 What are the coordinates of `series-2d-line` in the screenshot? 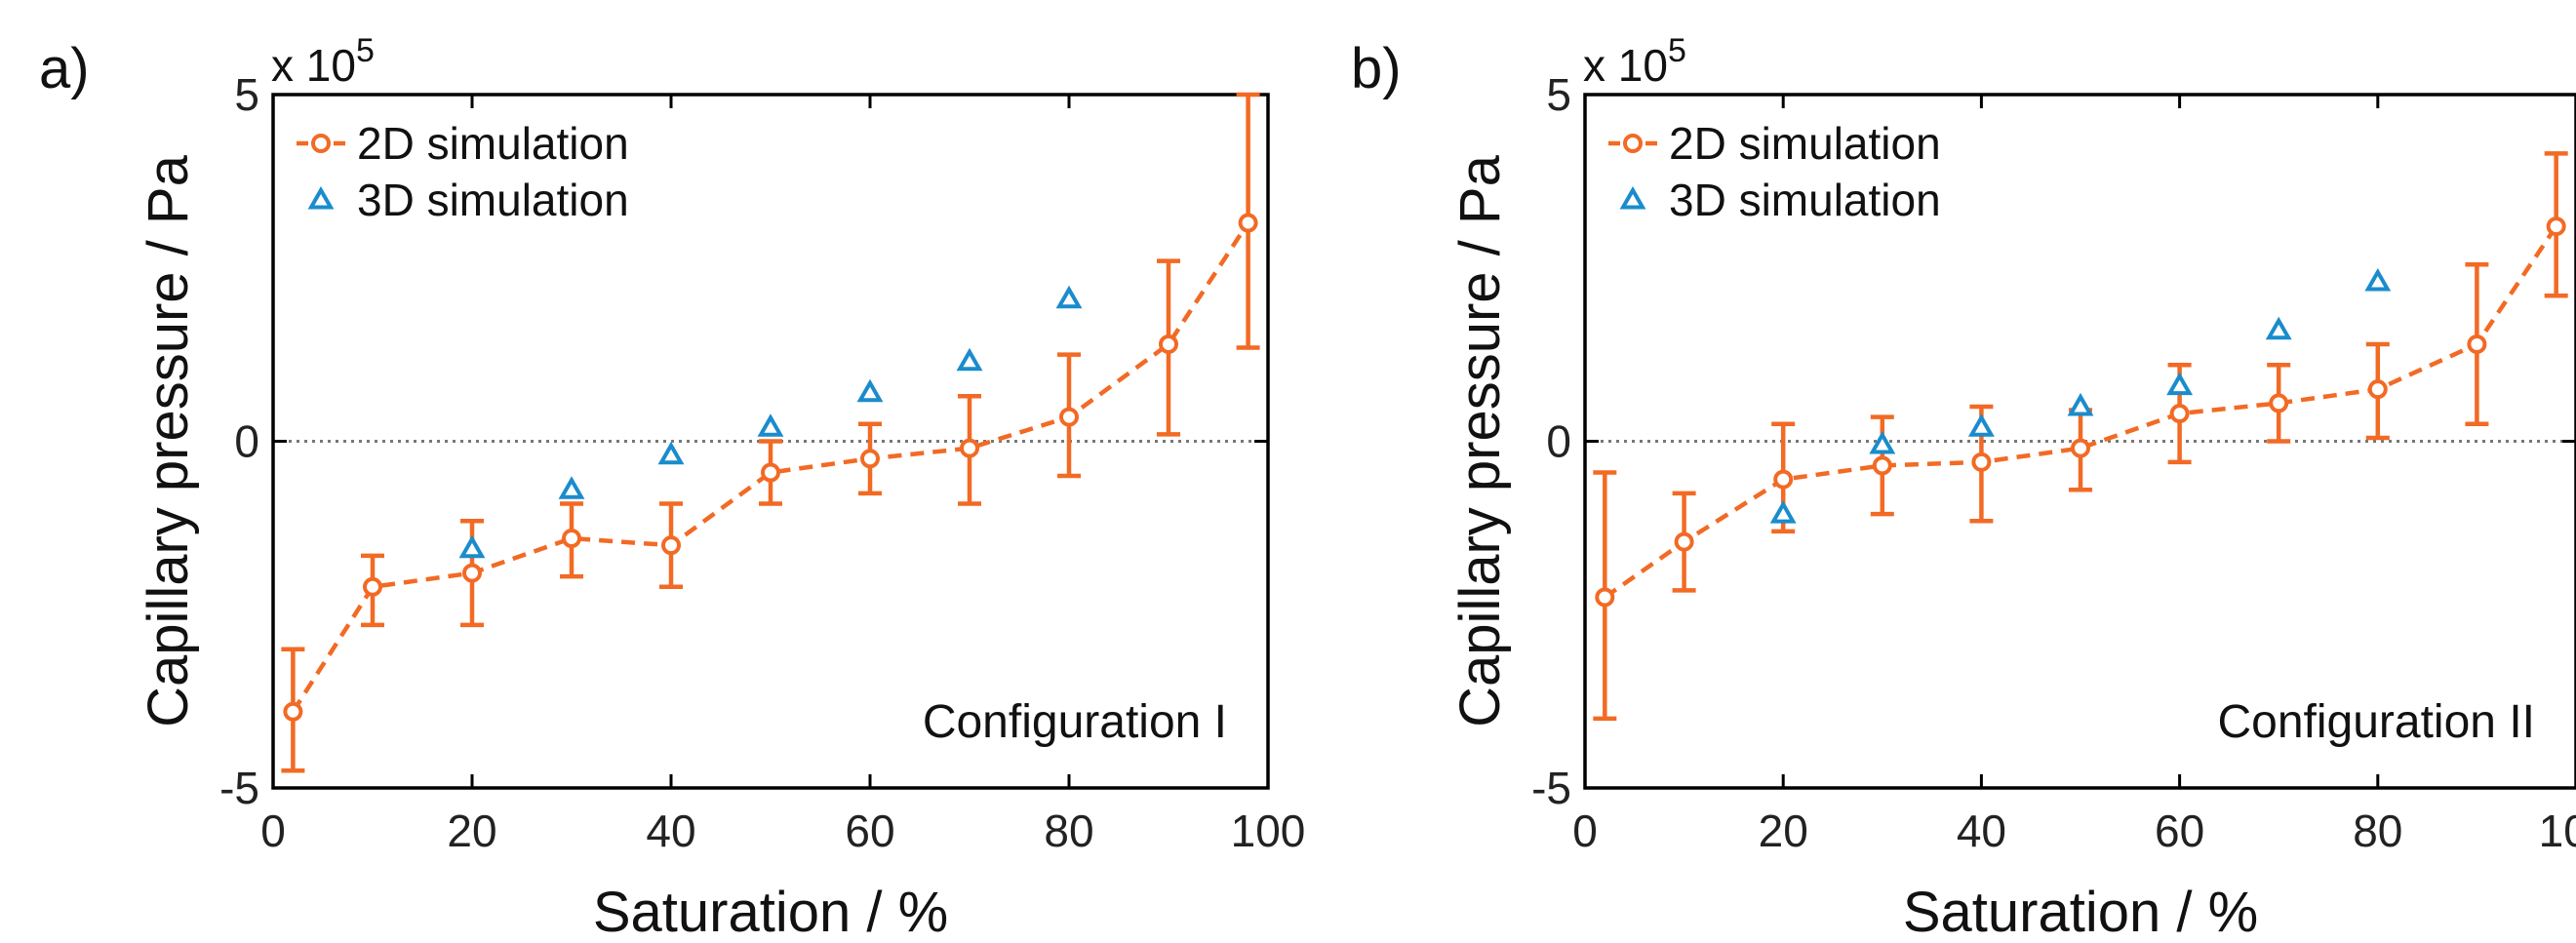 It's located at (2081, 412).